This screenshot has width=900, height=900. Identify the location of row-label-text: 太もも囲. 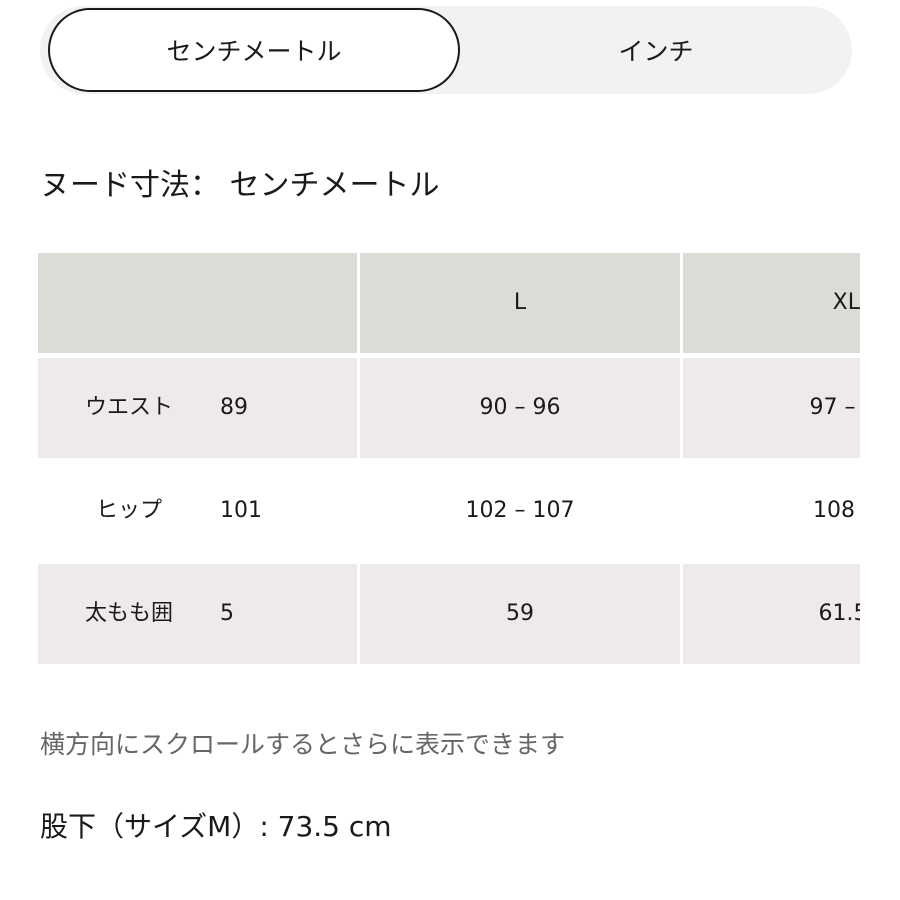
(128, 613).